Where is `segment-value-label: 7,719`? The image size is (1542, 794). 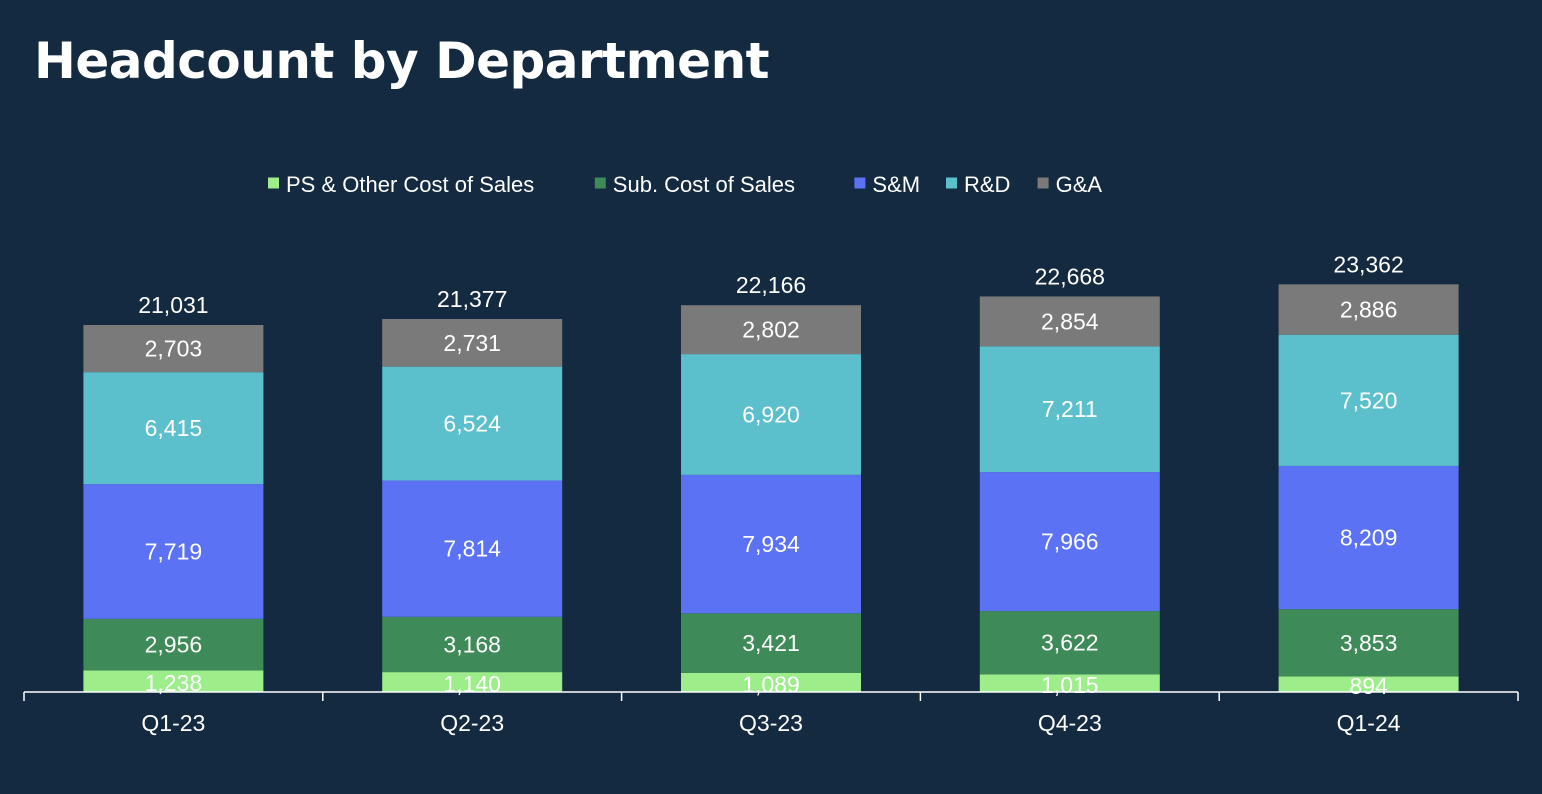 segment-value-label: 7,719 is located at coordinates (174, 551).